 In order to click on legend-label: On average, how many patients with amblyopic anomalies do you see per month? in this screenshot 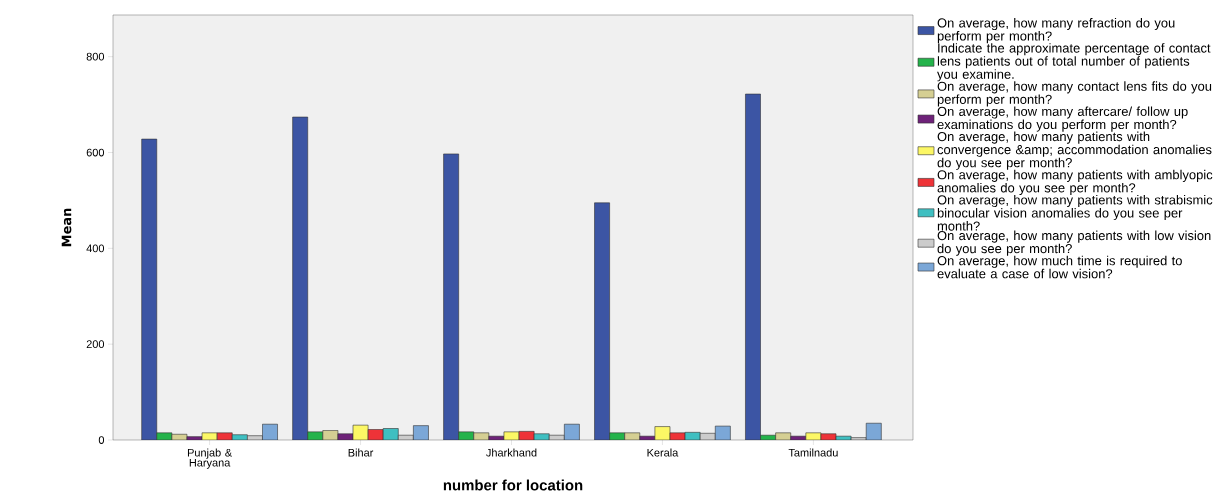, I will do `click(1075, 182)`.